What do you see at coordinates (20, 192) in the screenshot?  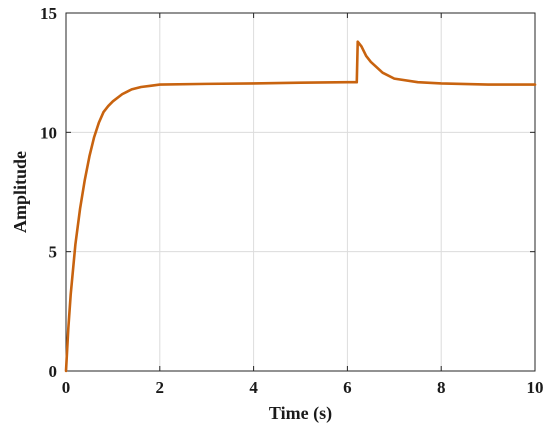 I see `y-axis-title: Amplitude` at bounding box center [20, 192].